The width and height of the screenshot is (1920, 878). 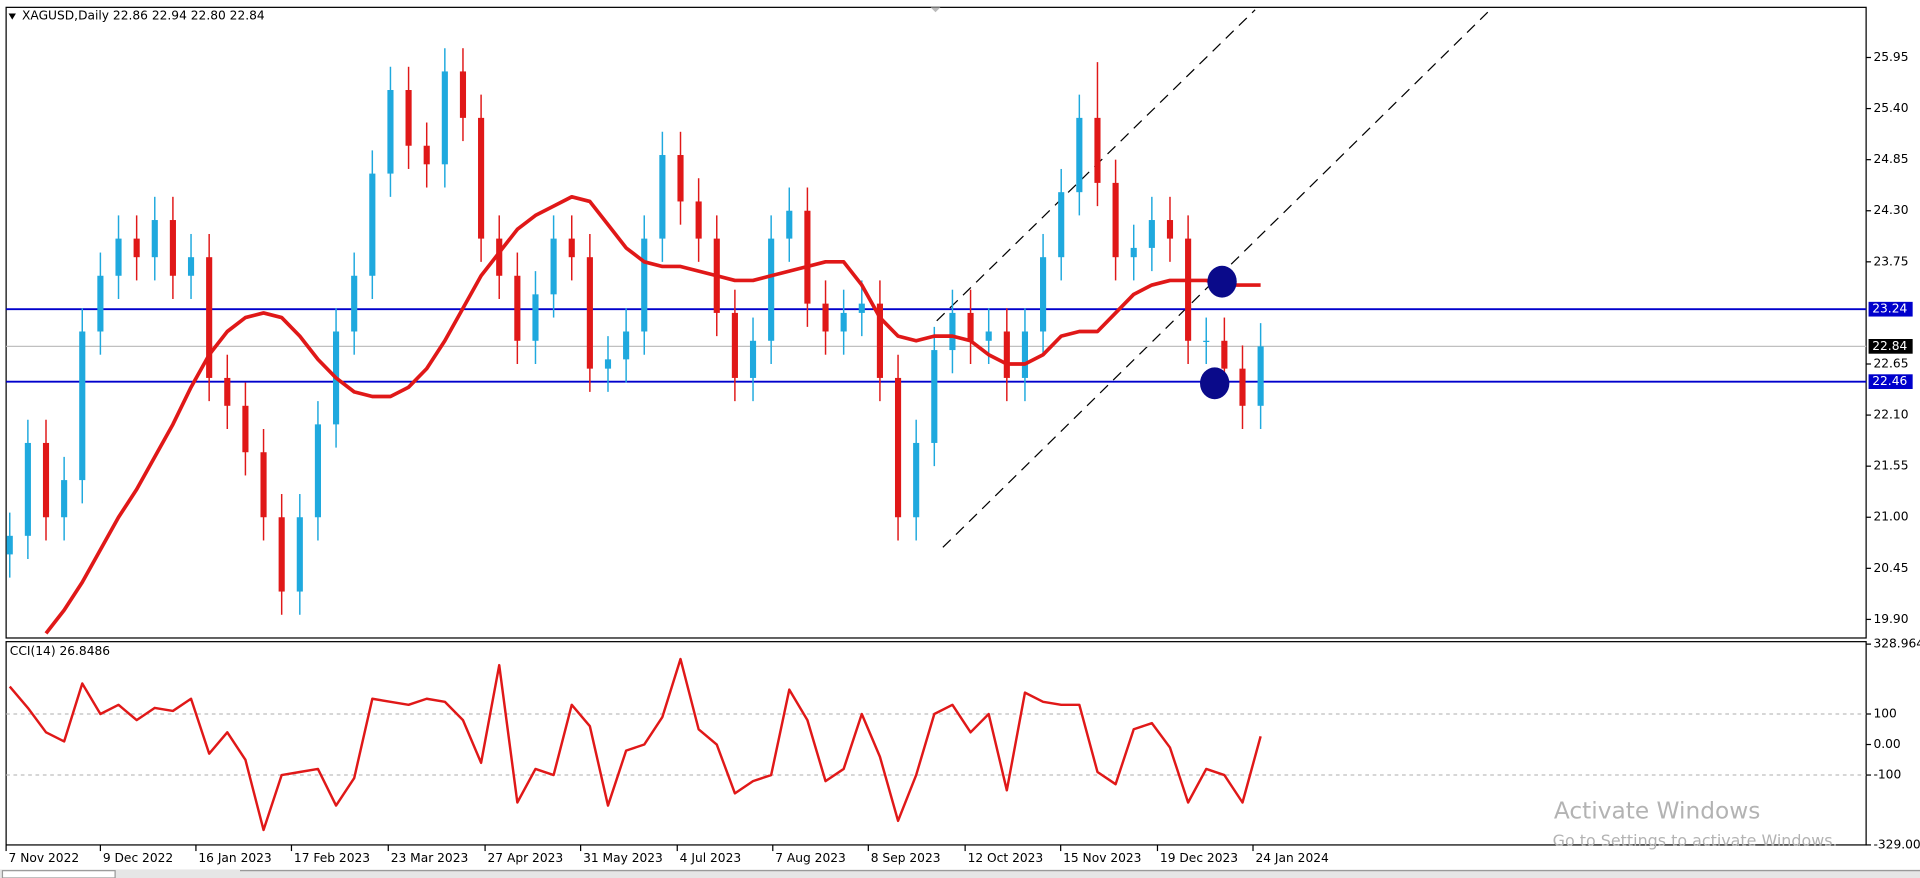 What do you see at coordinates (935, 10) in the screenshot?
I see `shift-marker` at bounding box center [935, 10].